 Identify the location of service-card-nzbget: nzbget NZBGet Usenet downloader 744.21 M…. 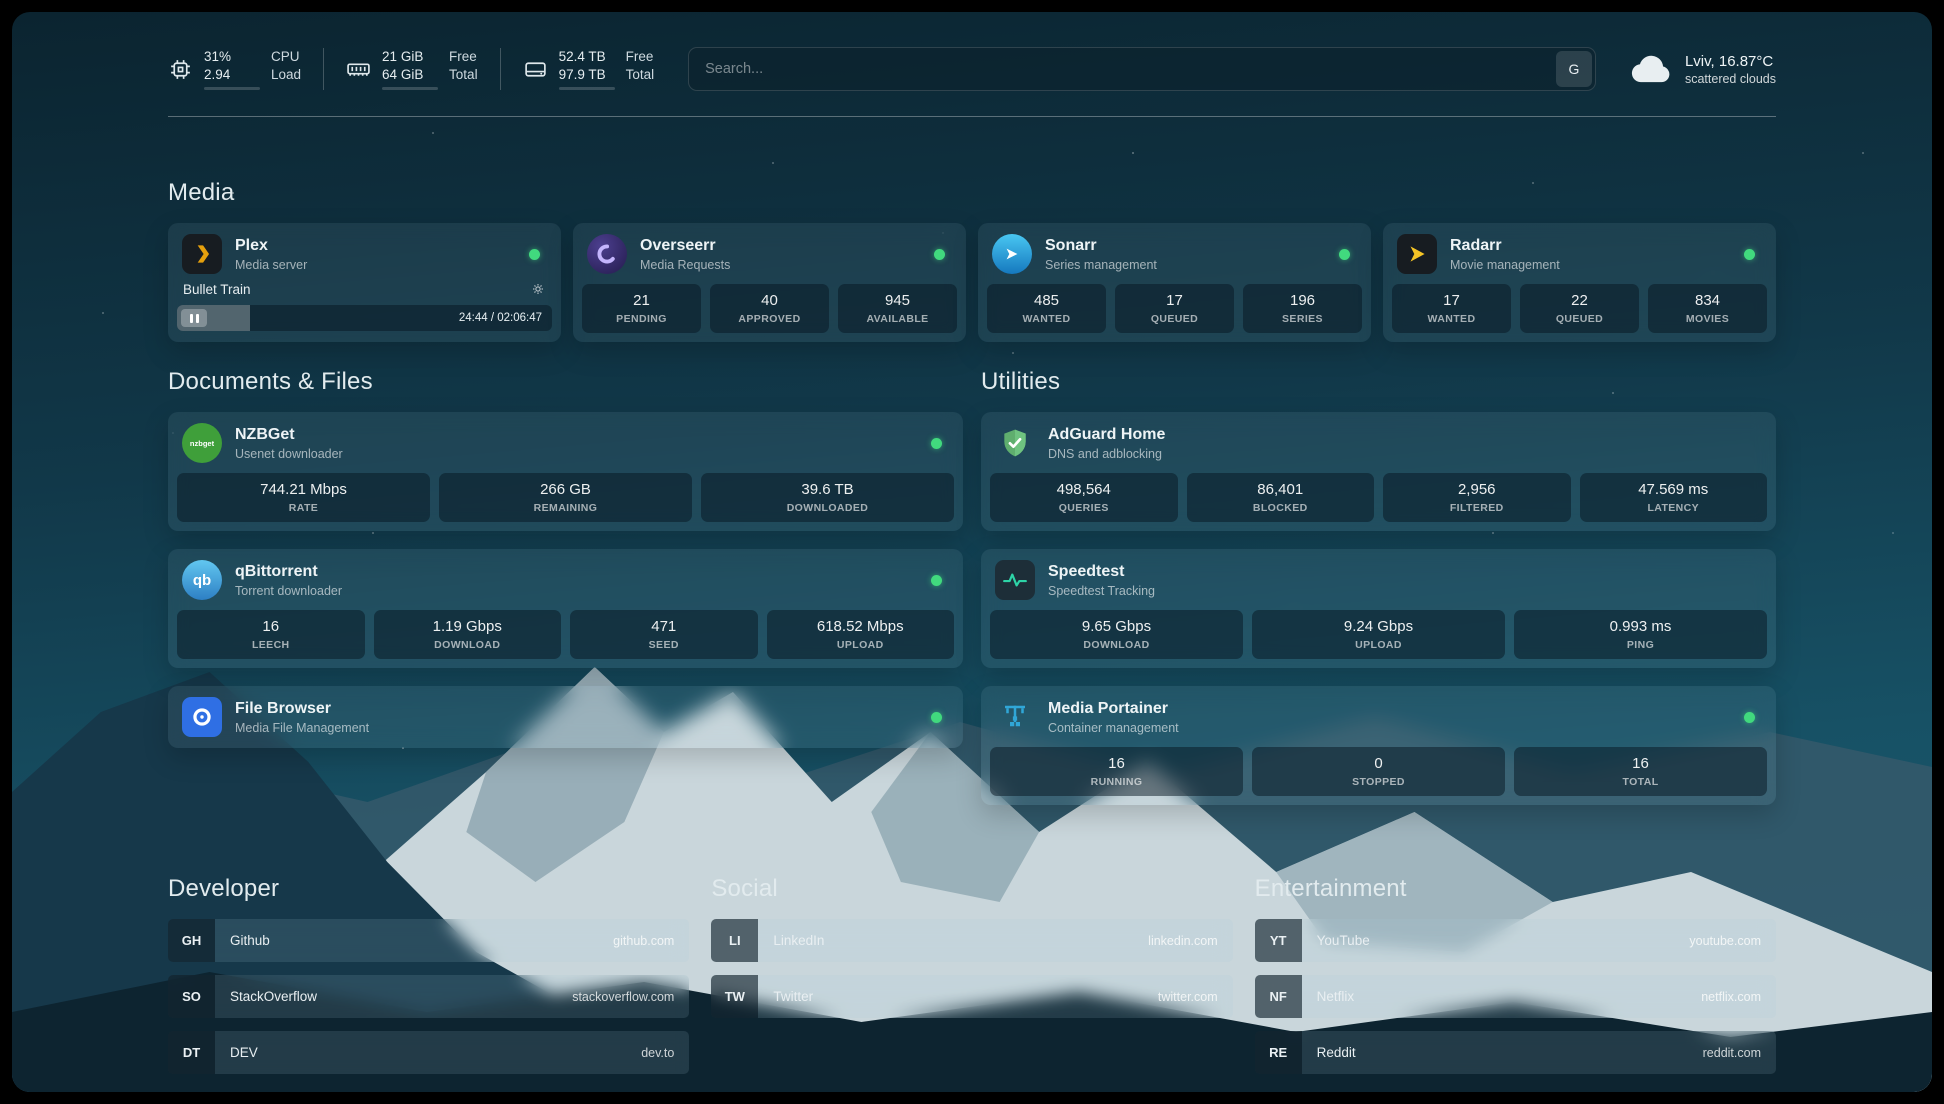
(565, 471).